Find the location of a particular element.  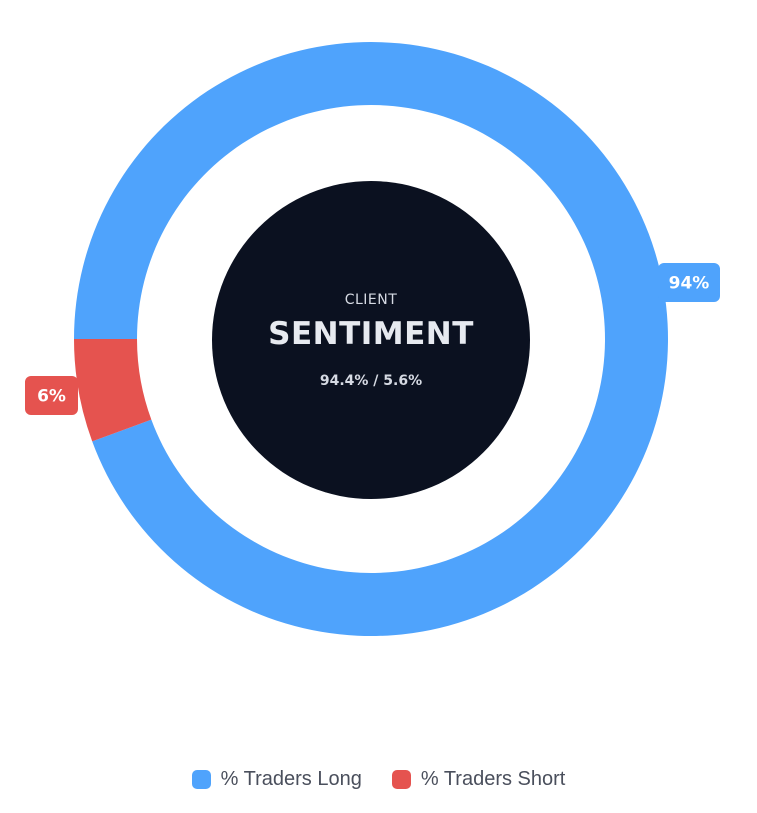

data-label-short: 6% is located at coordinates (51, 395).